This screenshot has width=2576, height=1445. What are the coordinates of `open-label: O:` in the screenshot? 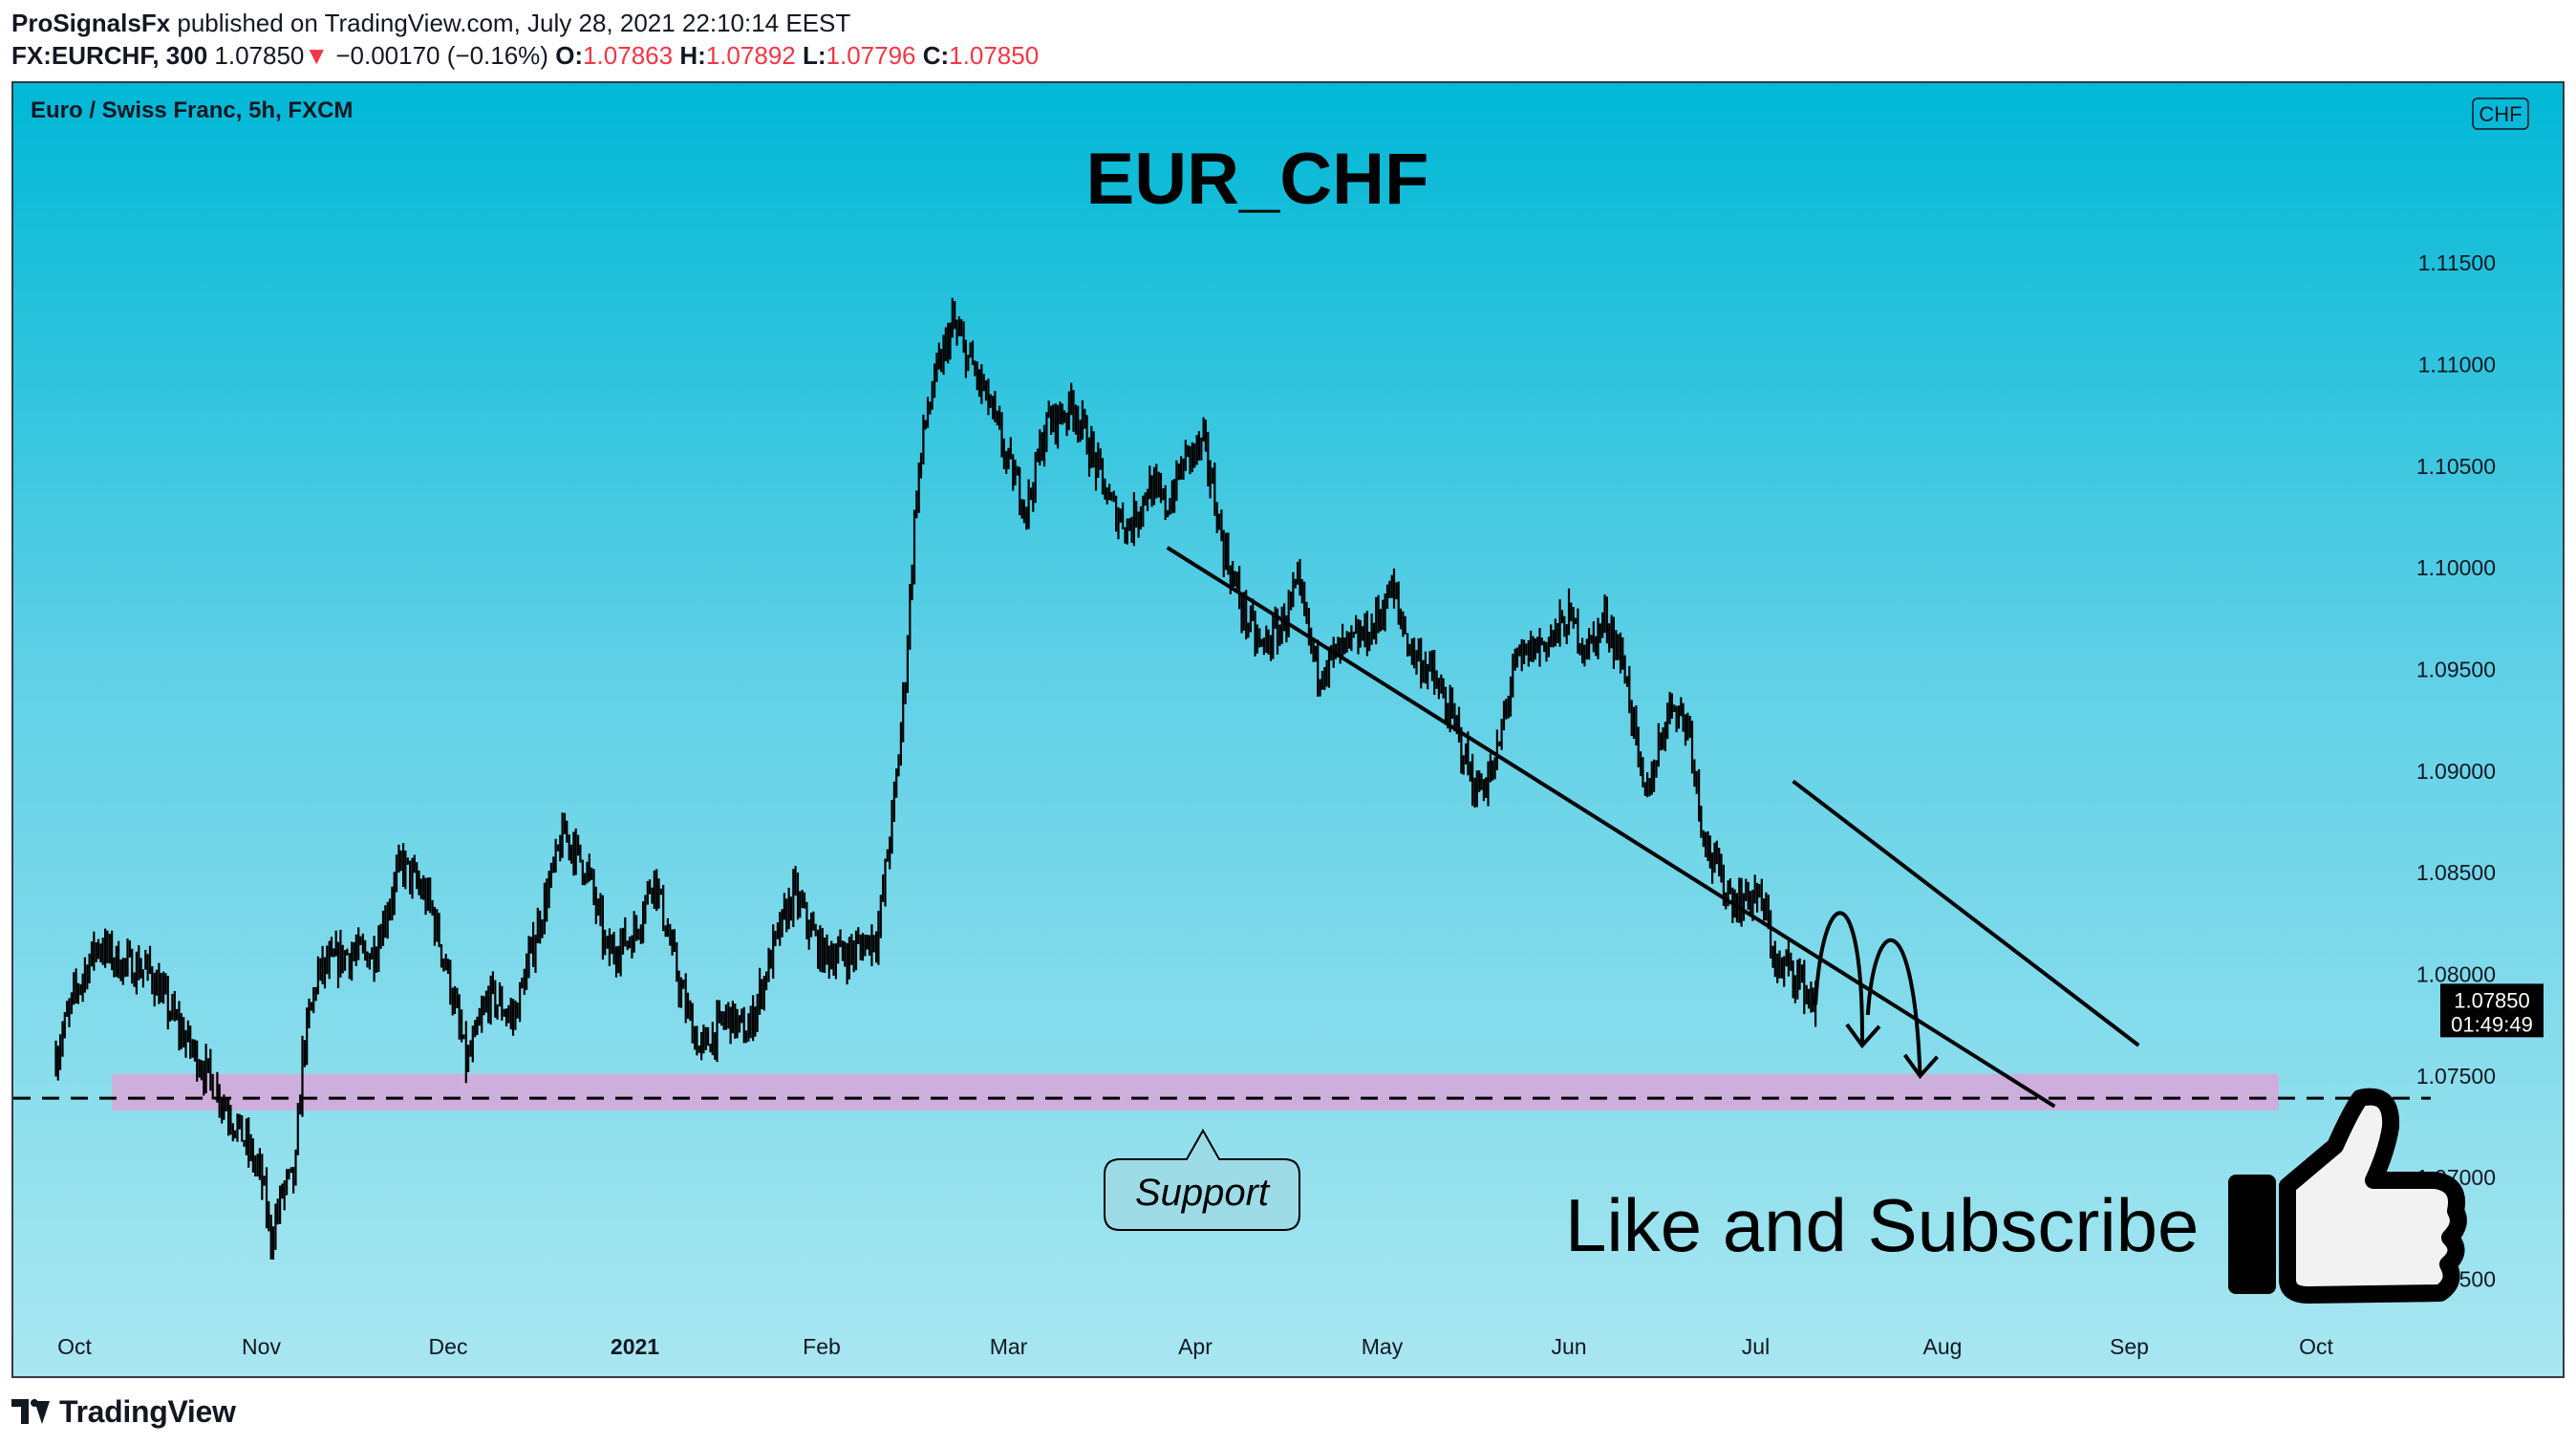 It's located at (569, 56).